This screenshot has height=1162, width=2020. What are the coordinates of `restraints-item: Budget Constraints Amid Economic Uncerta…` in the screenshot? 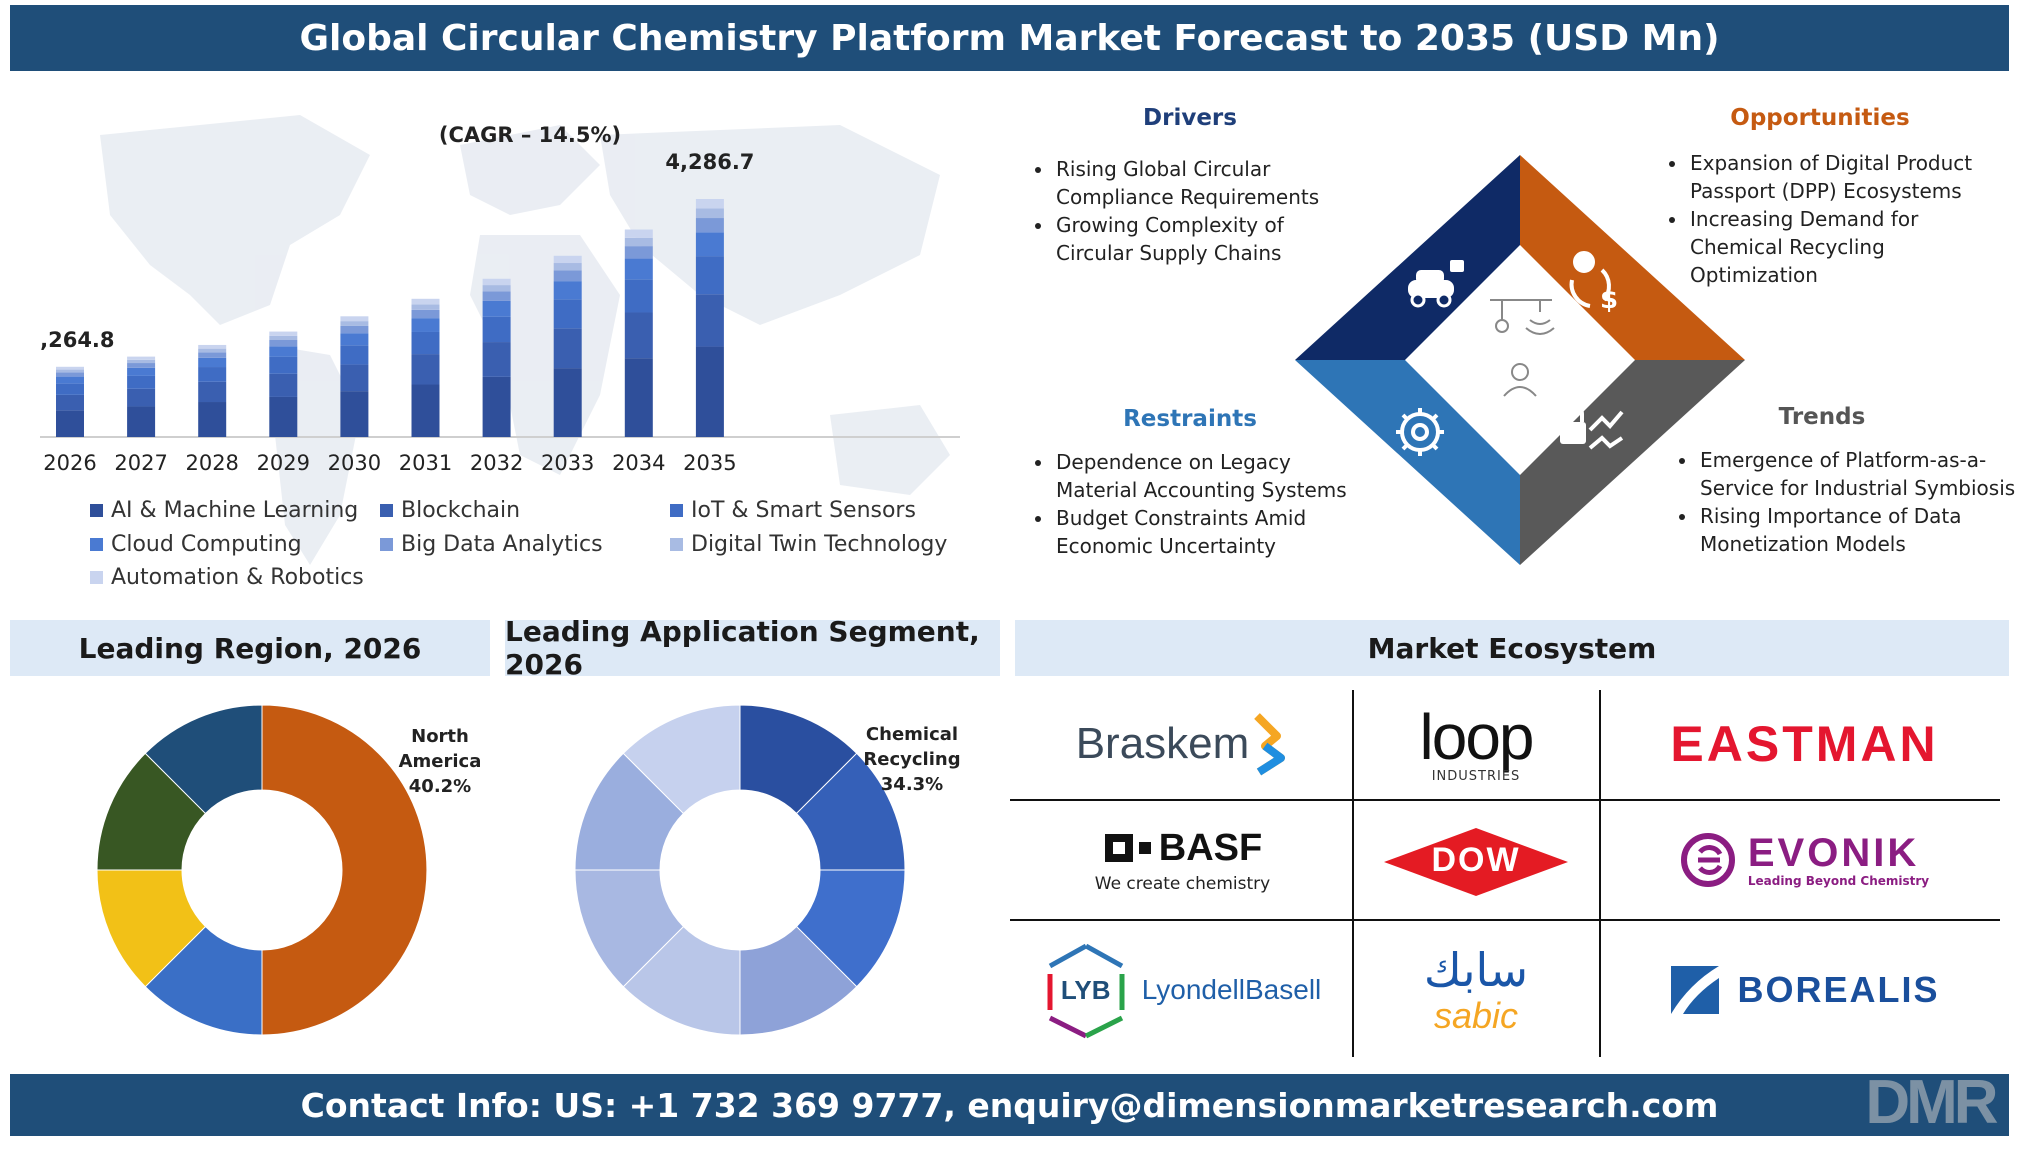 It's located at (1214, 532).